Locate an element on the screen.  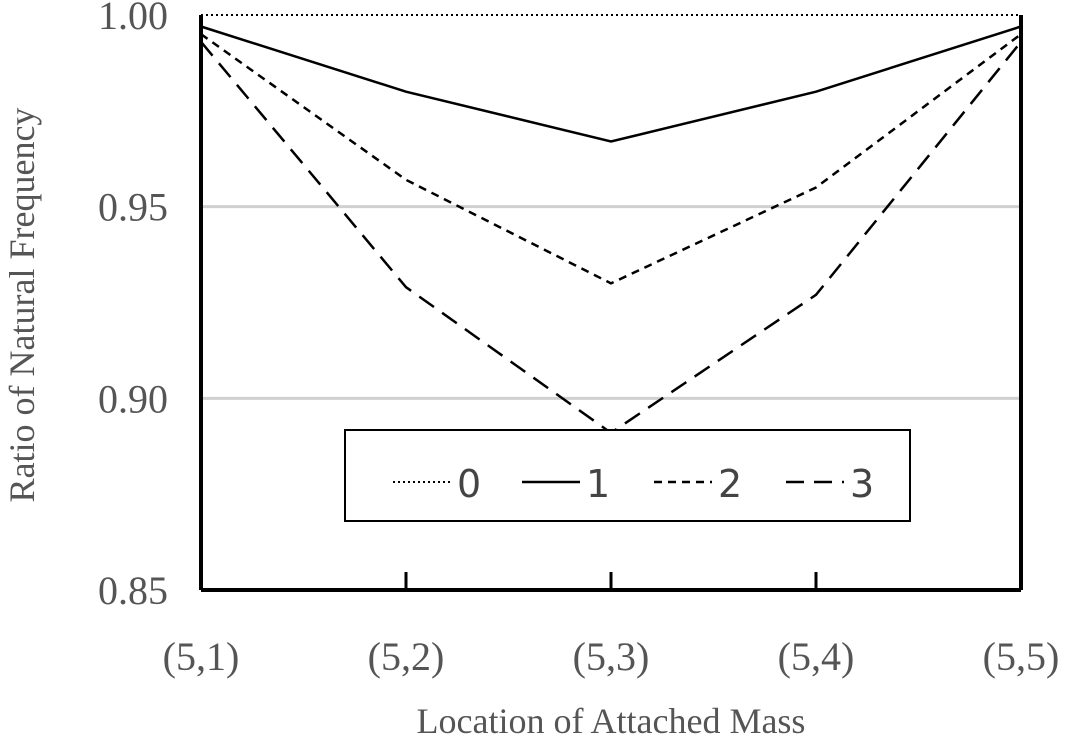
legend-label: 1 is located at coordinates (598, 484).